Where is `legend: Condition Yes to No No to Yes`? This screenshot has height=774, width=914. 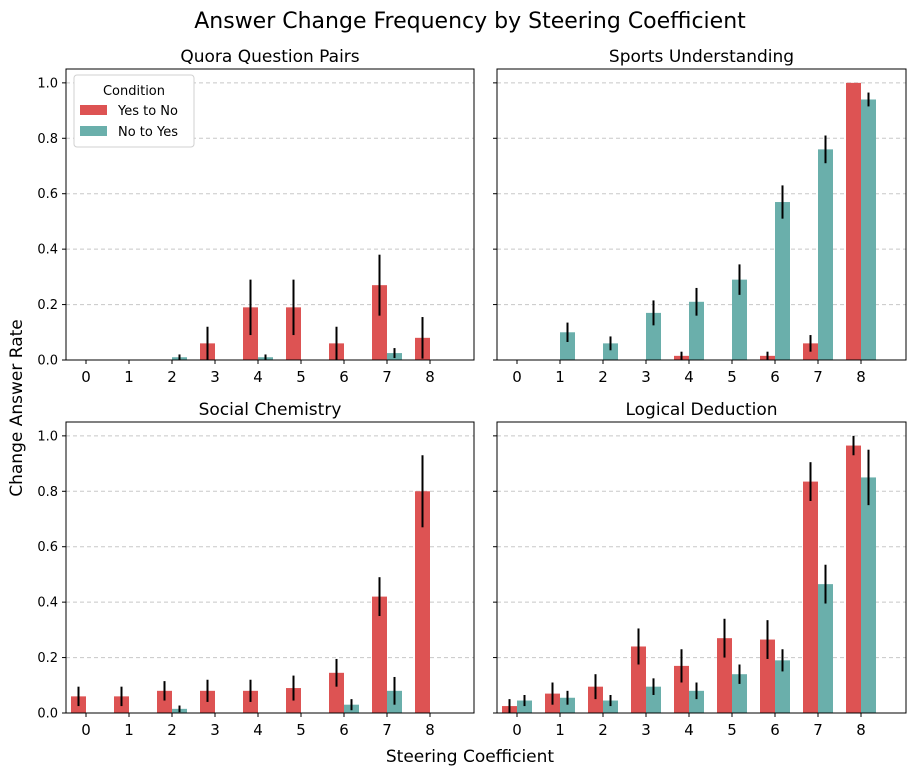 legend: Condition Yes to No No to Yes is located at coordinates (134, 111).